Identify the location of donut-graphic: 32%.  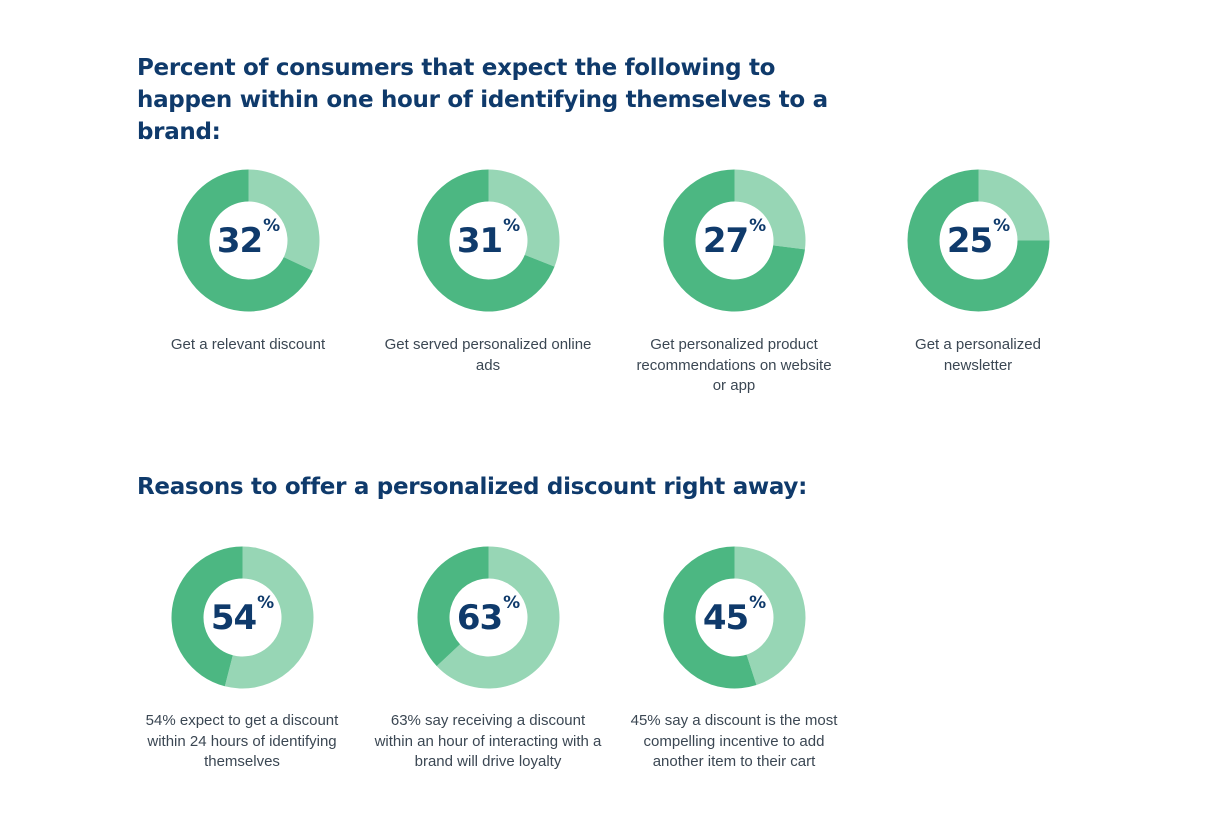
(248, 240).